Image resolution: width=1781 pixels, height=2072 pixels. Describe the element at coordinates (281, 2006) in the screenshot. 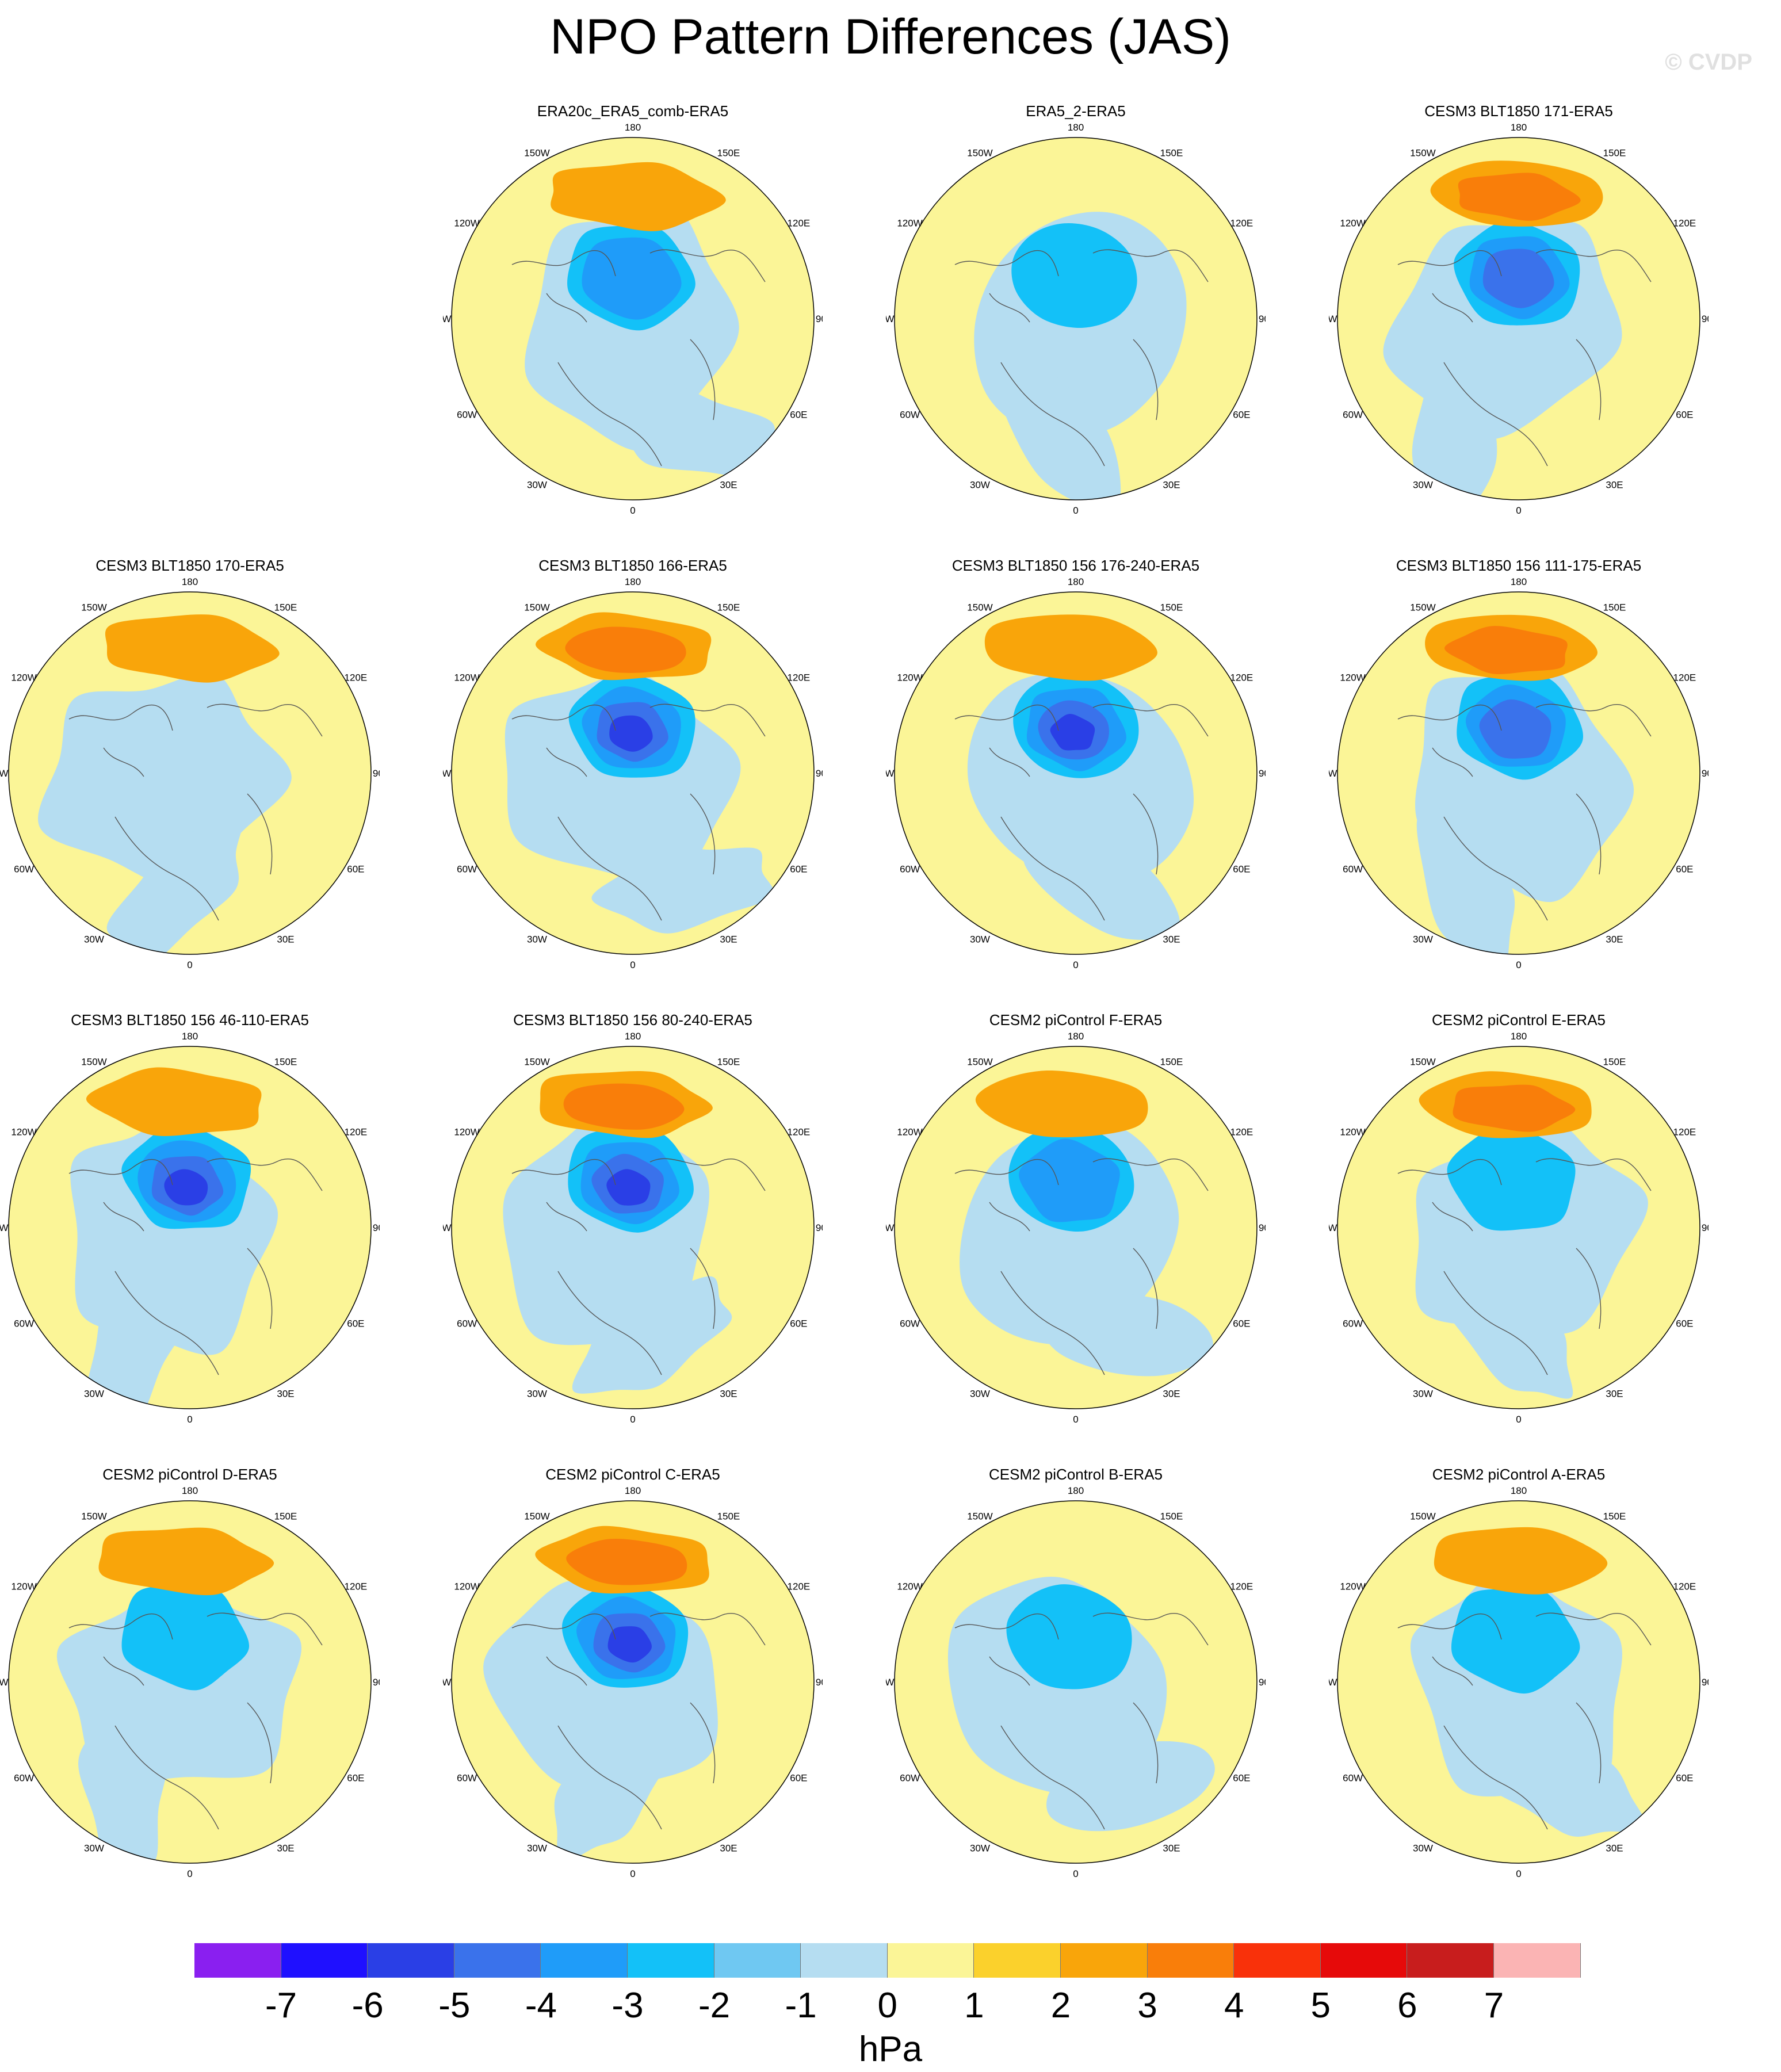

I see `colorbar-tick-label: -7` at that location.